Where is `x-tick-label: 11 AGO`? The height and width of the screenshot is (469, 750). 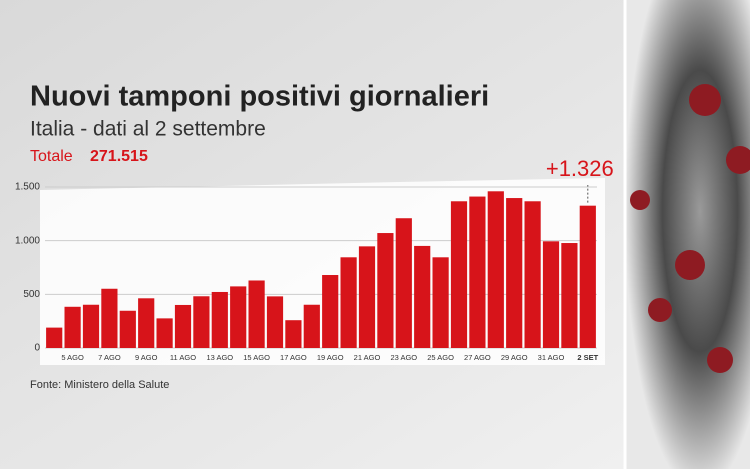 x-tick-label: 11 AGO is located at coordinates (183, 357).